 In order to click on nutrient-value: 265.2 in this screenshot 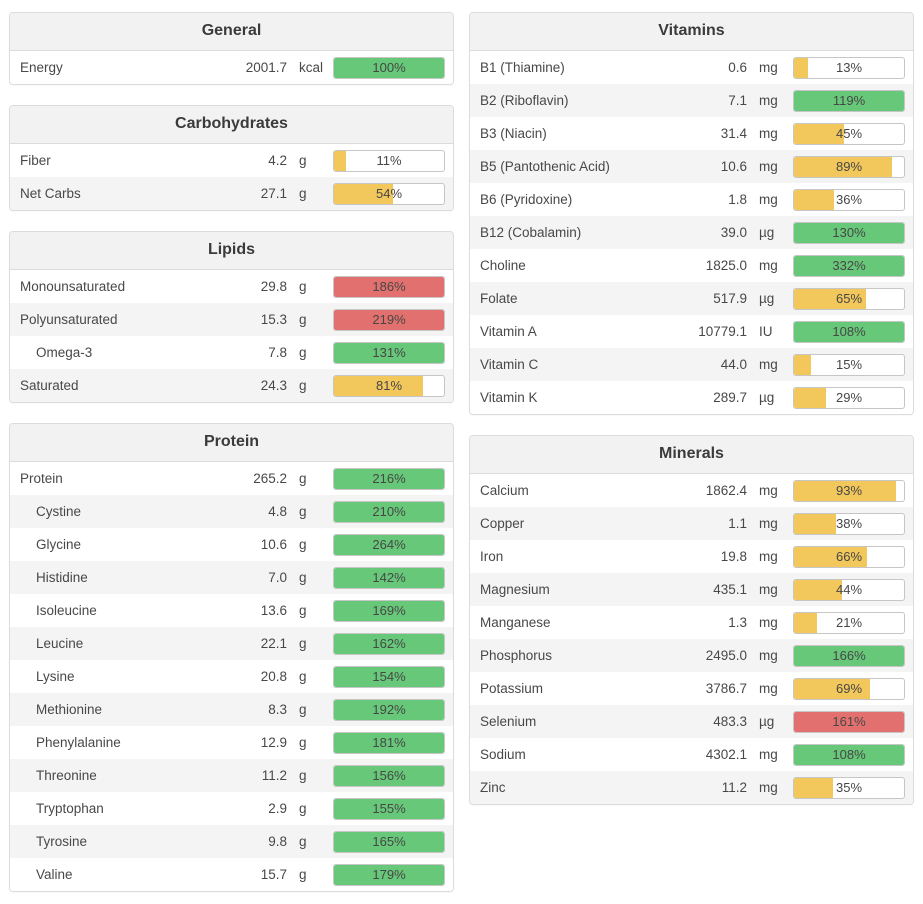, I will do `click(270, 478)`.